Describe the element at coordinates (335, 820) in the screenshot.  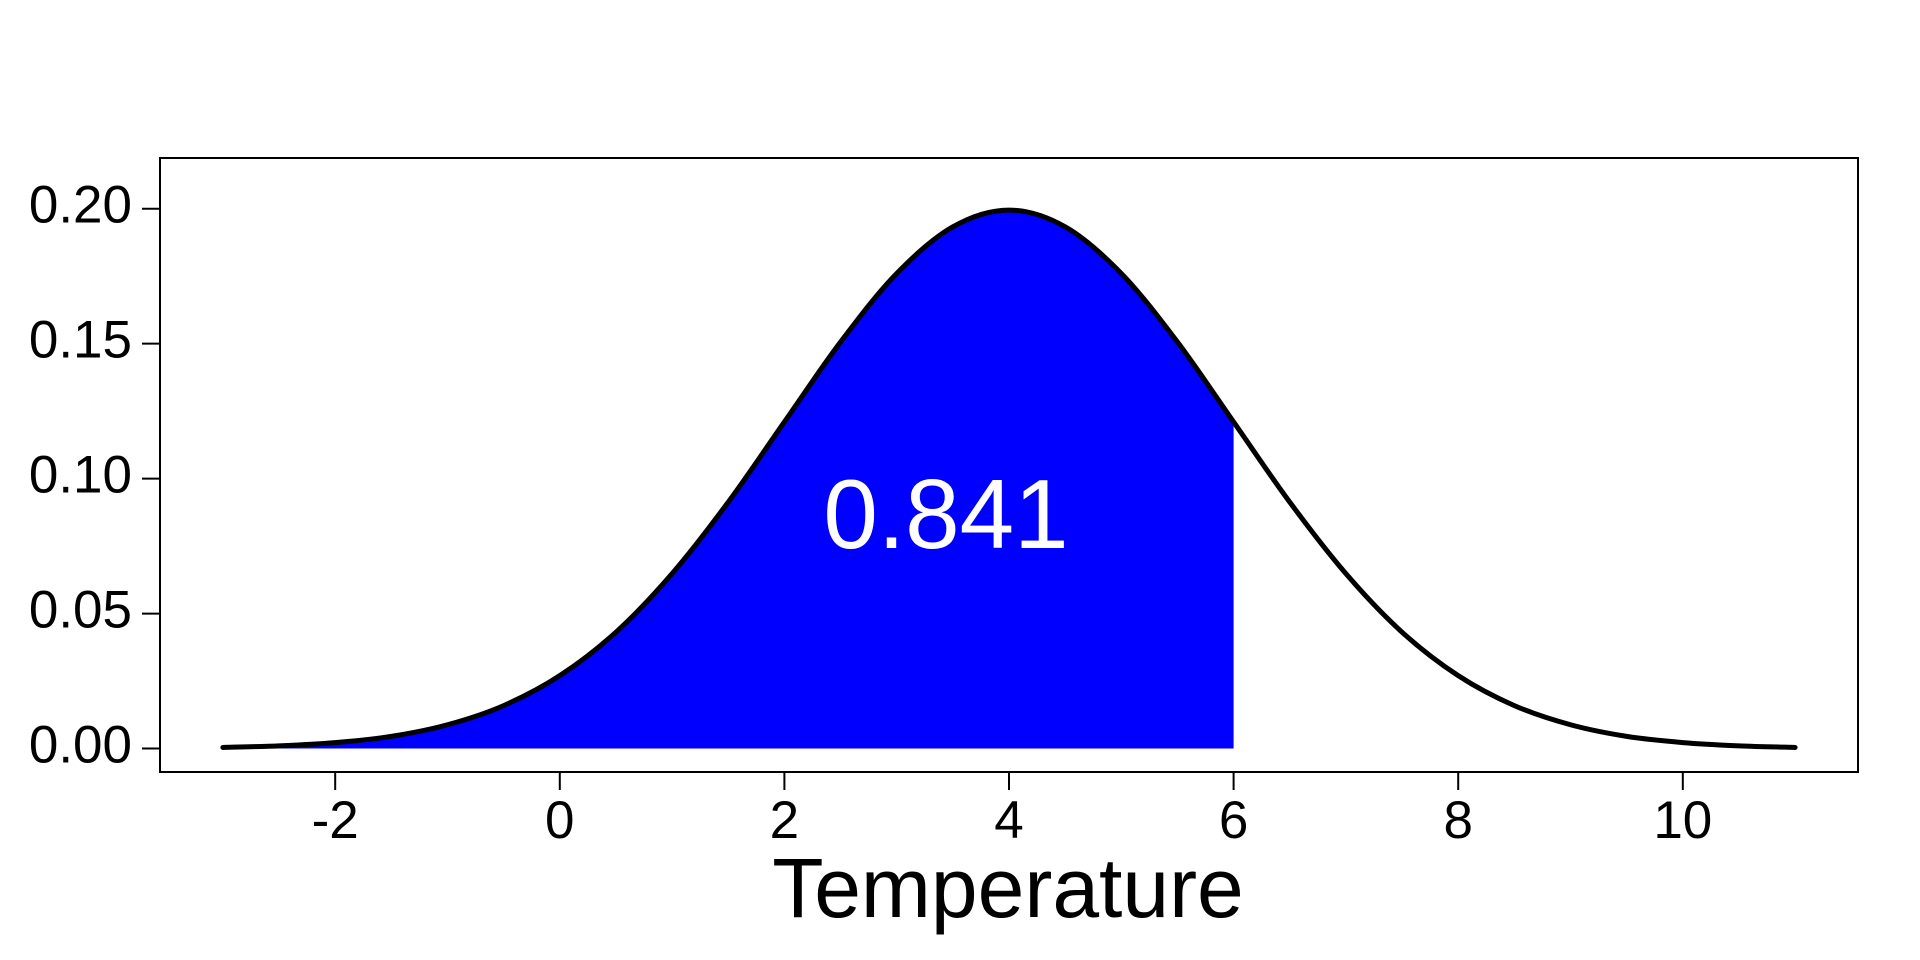
I see `x-tick-label: -2` at that location.